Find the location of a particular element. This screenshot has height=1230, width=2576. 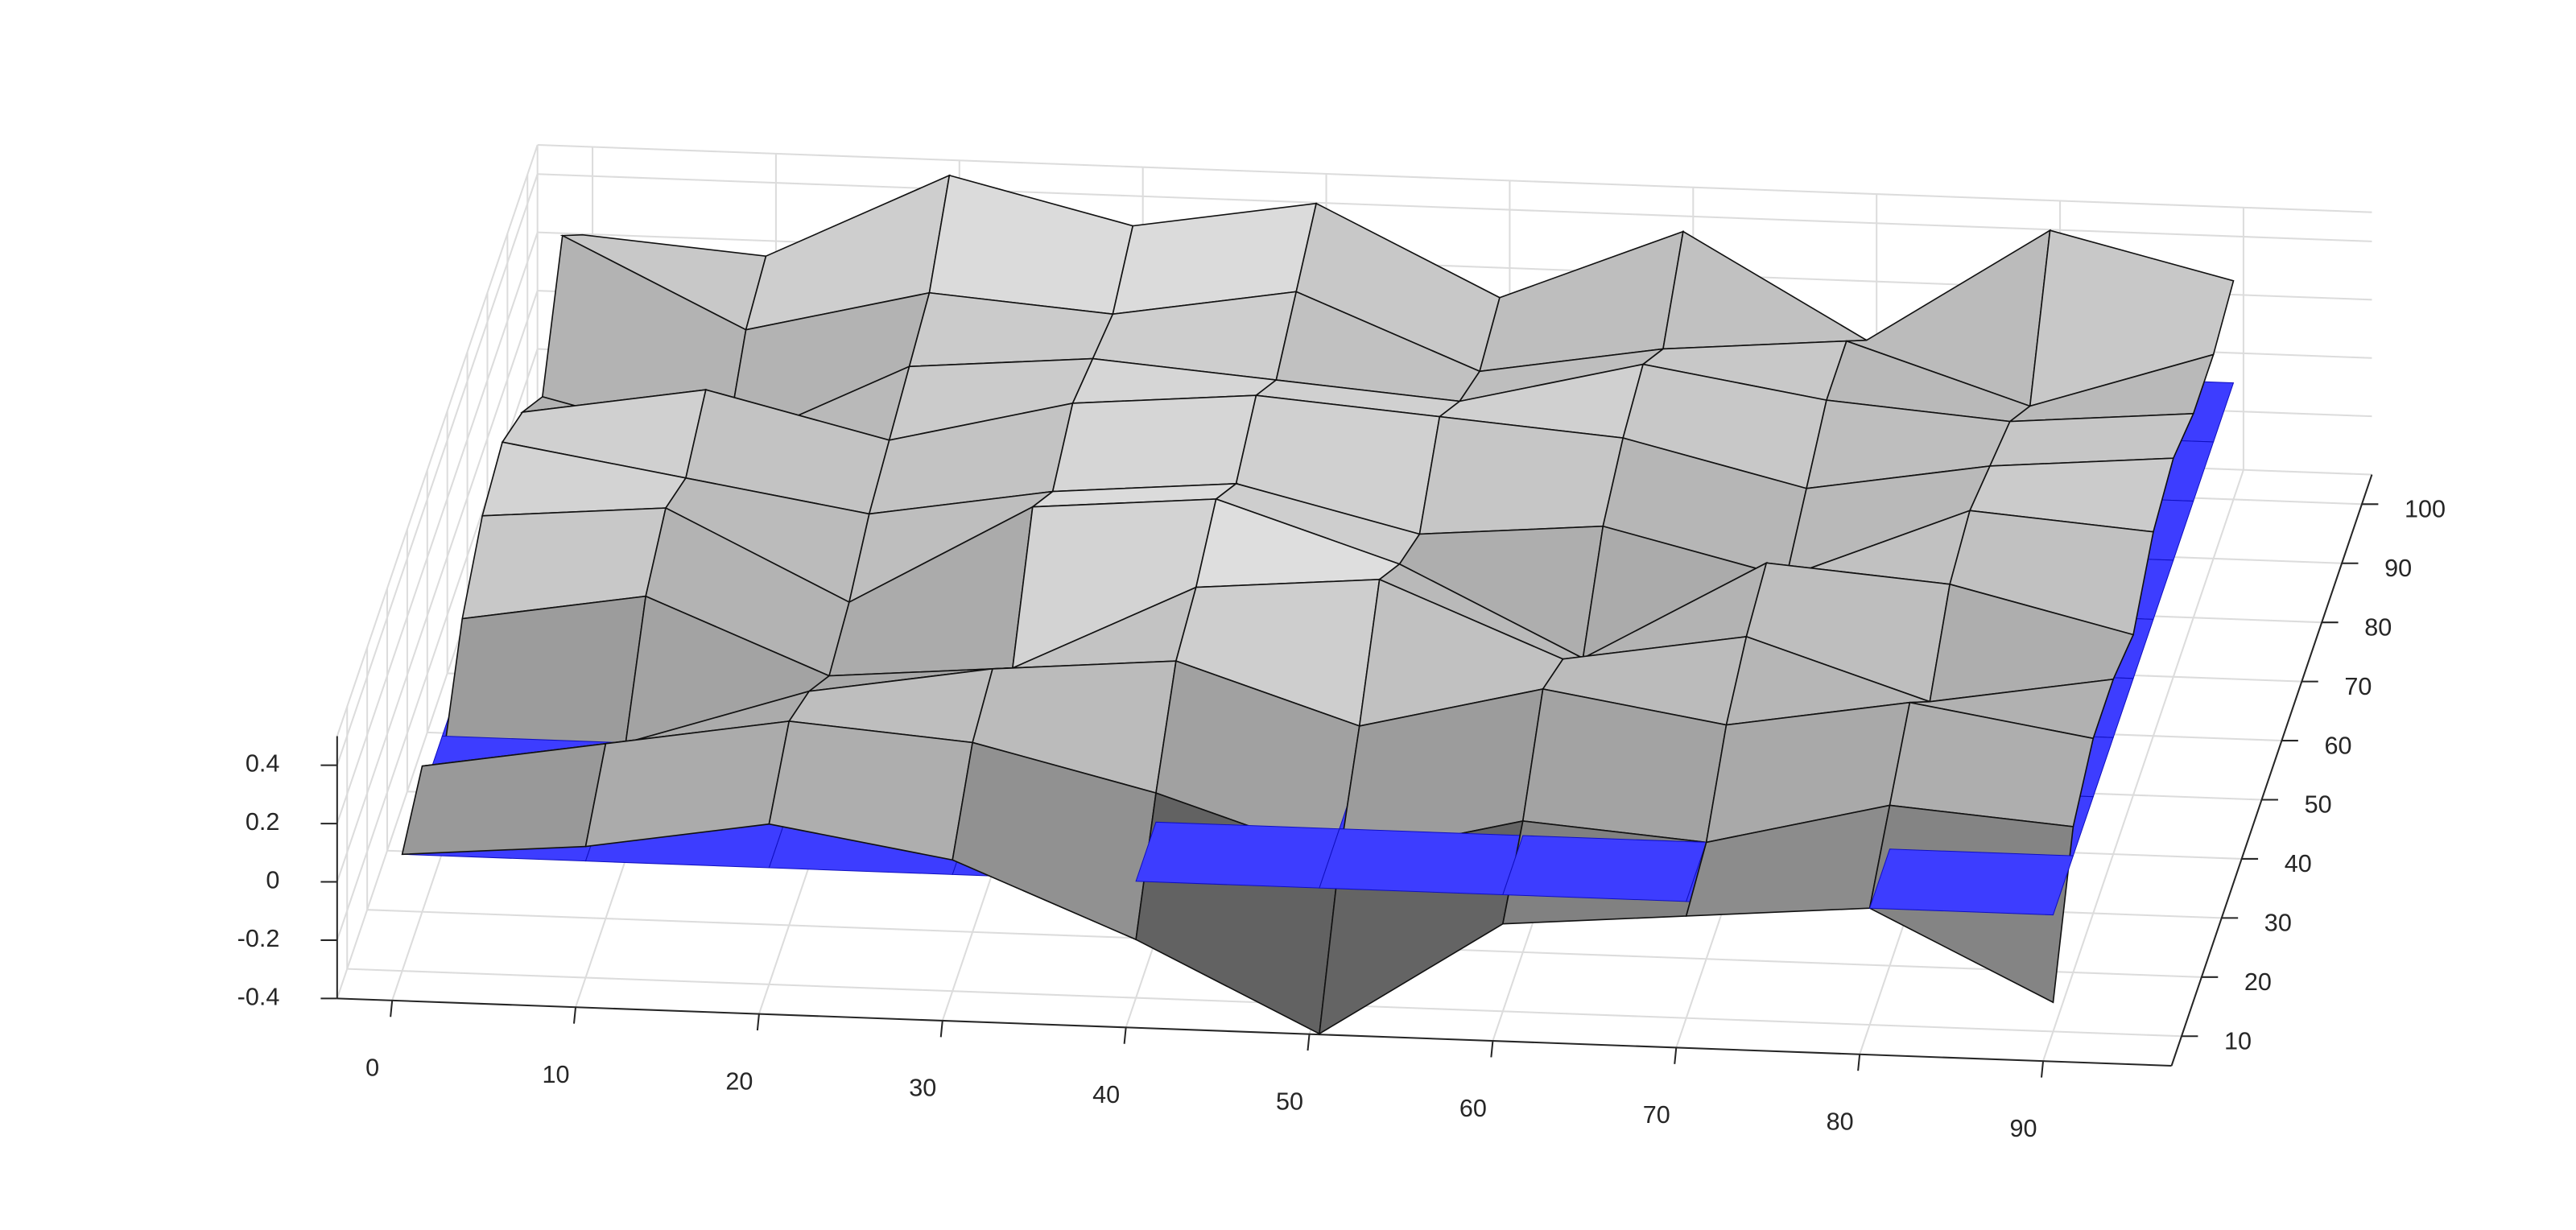

x-tick-label: 30 is located at coordinates (923, 1088).